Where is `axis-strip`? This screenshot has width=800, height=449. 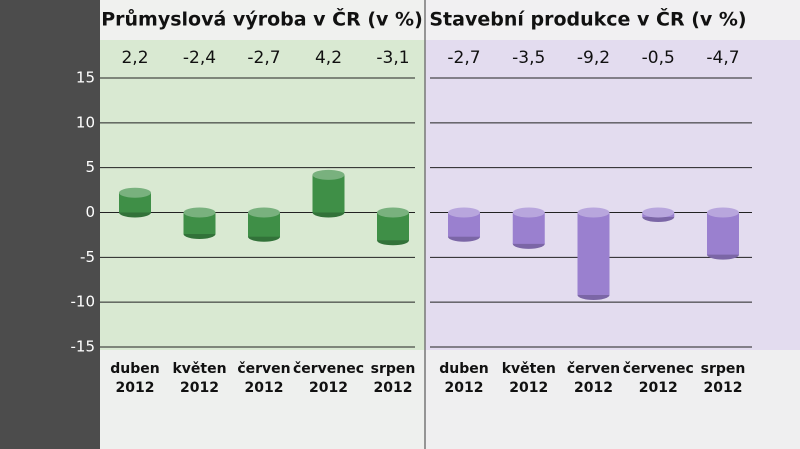
axis-strip is located at coordinates (50, 224).